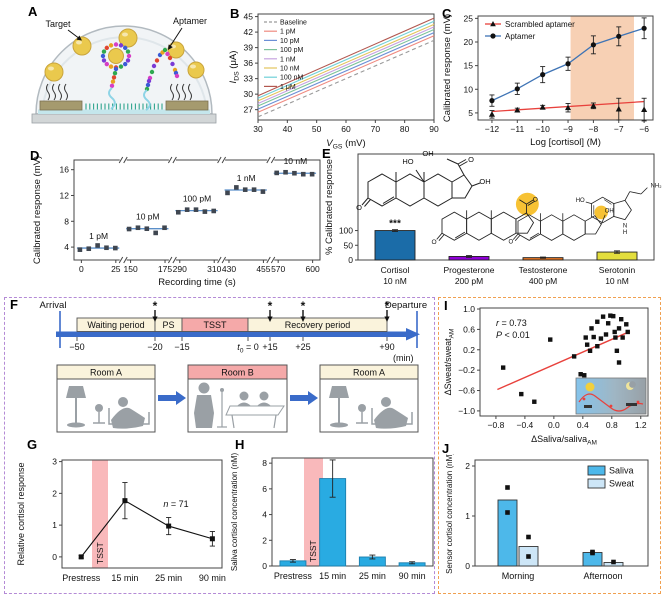  Describe the element at coordinates (264, 489) in the screenshot. I see `svg-text: 6` at that location.